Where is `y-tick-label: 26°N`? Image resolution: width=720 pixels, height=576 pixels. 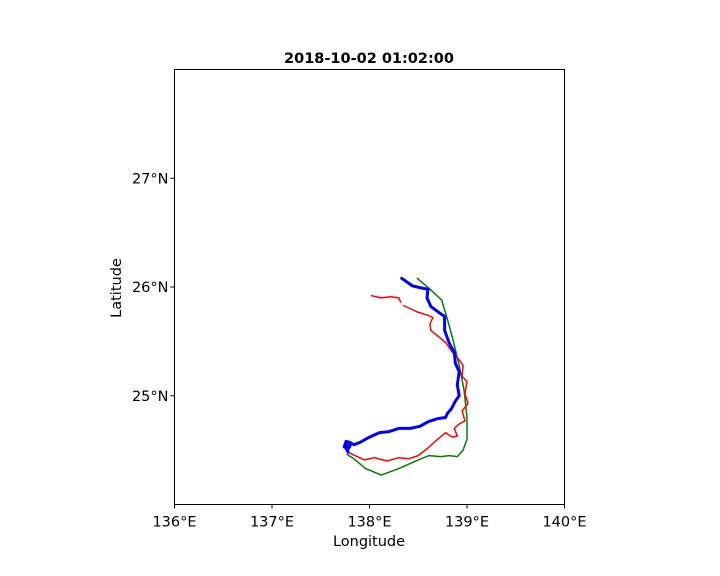
y-tick-label: 26°N is located at coordinates (150, 288).